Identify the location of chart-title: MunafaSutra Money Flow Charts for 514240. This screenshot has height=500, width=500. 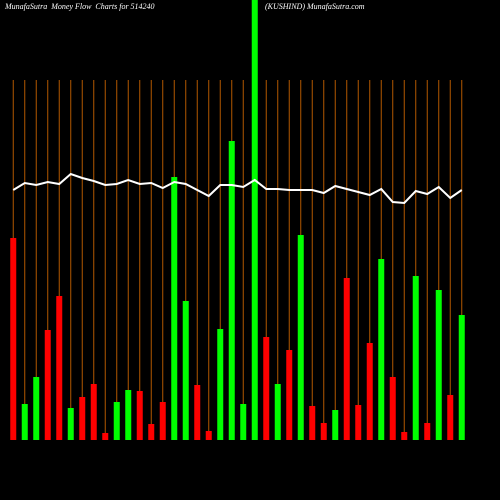
(79, 6).